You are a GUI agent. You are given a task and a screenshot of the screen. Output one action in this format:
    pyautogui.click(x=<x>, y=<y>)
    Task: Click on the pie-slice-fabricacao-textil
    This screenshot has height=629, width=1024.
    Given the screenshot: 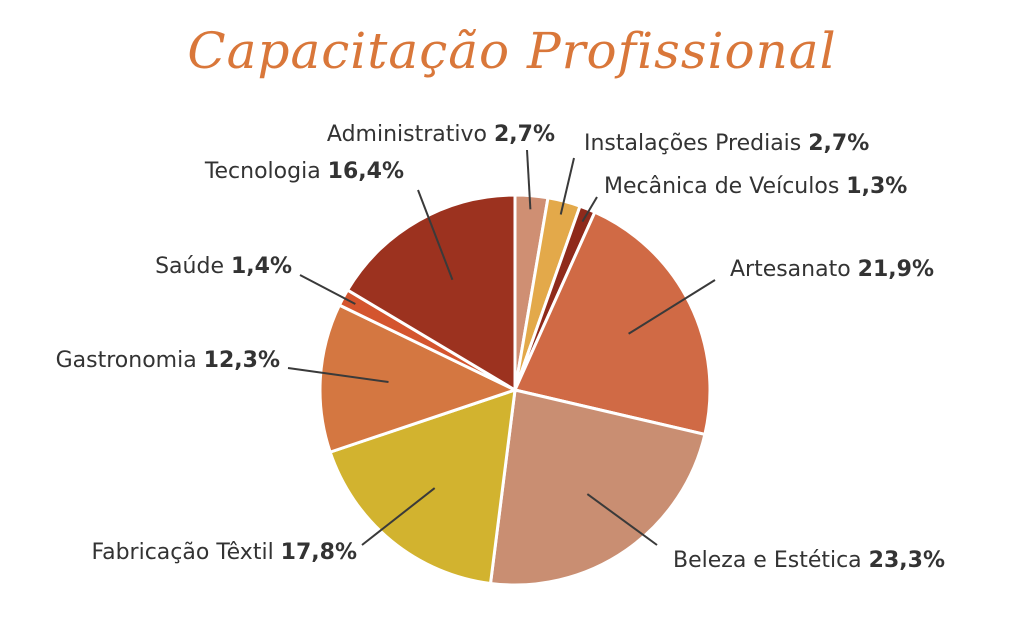 What is the action you would take?
    pyautogui.click(x=422, y=486)
    